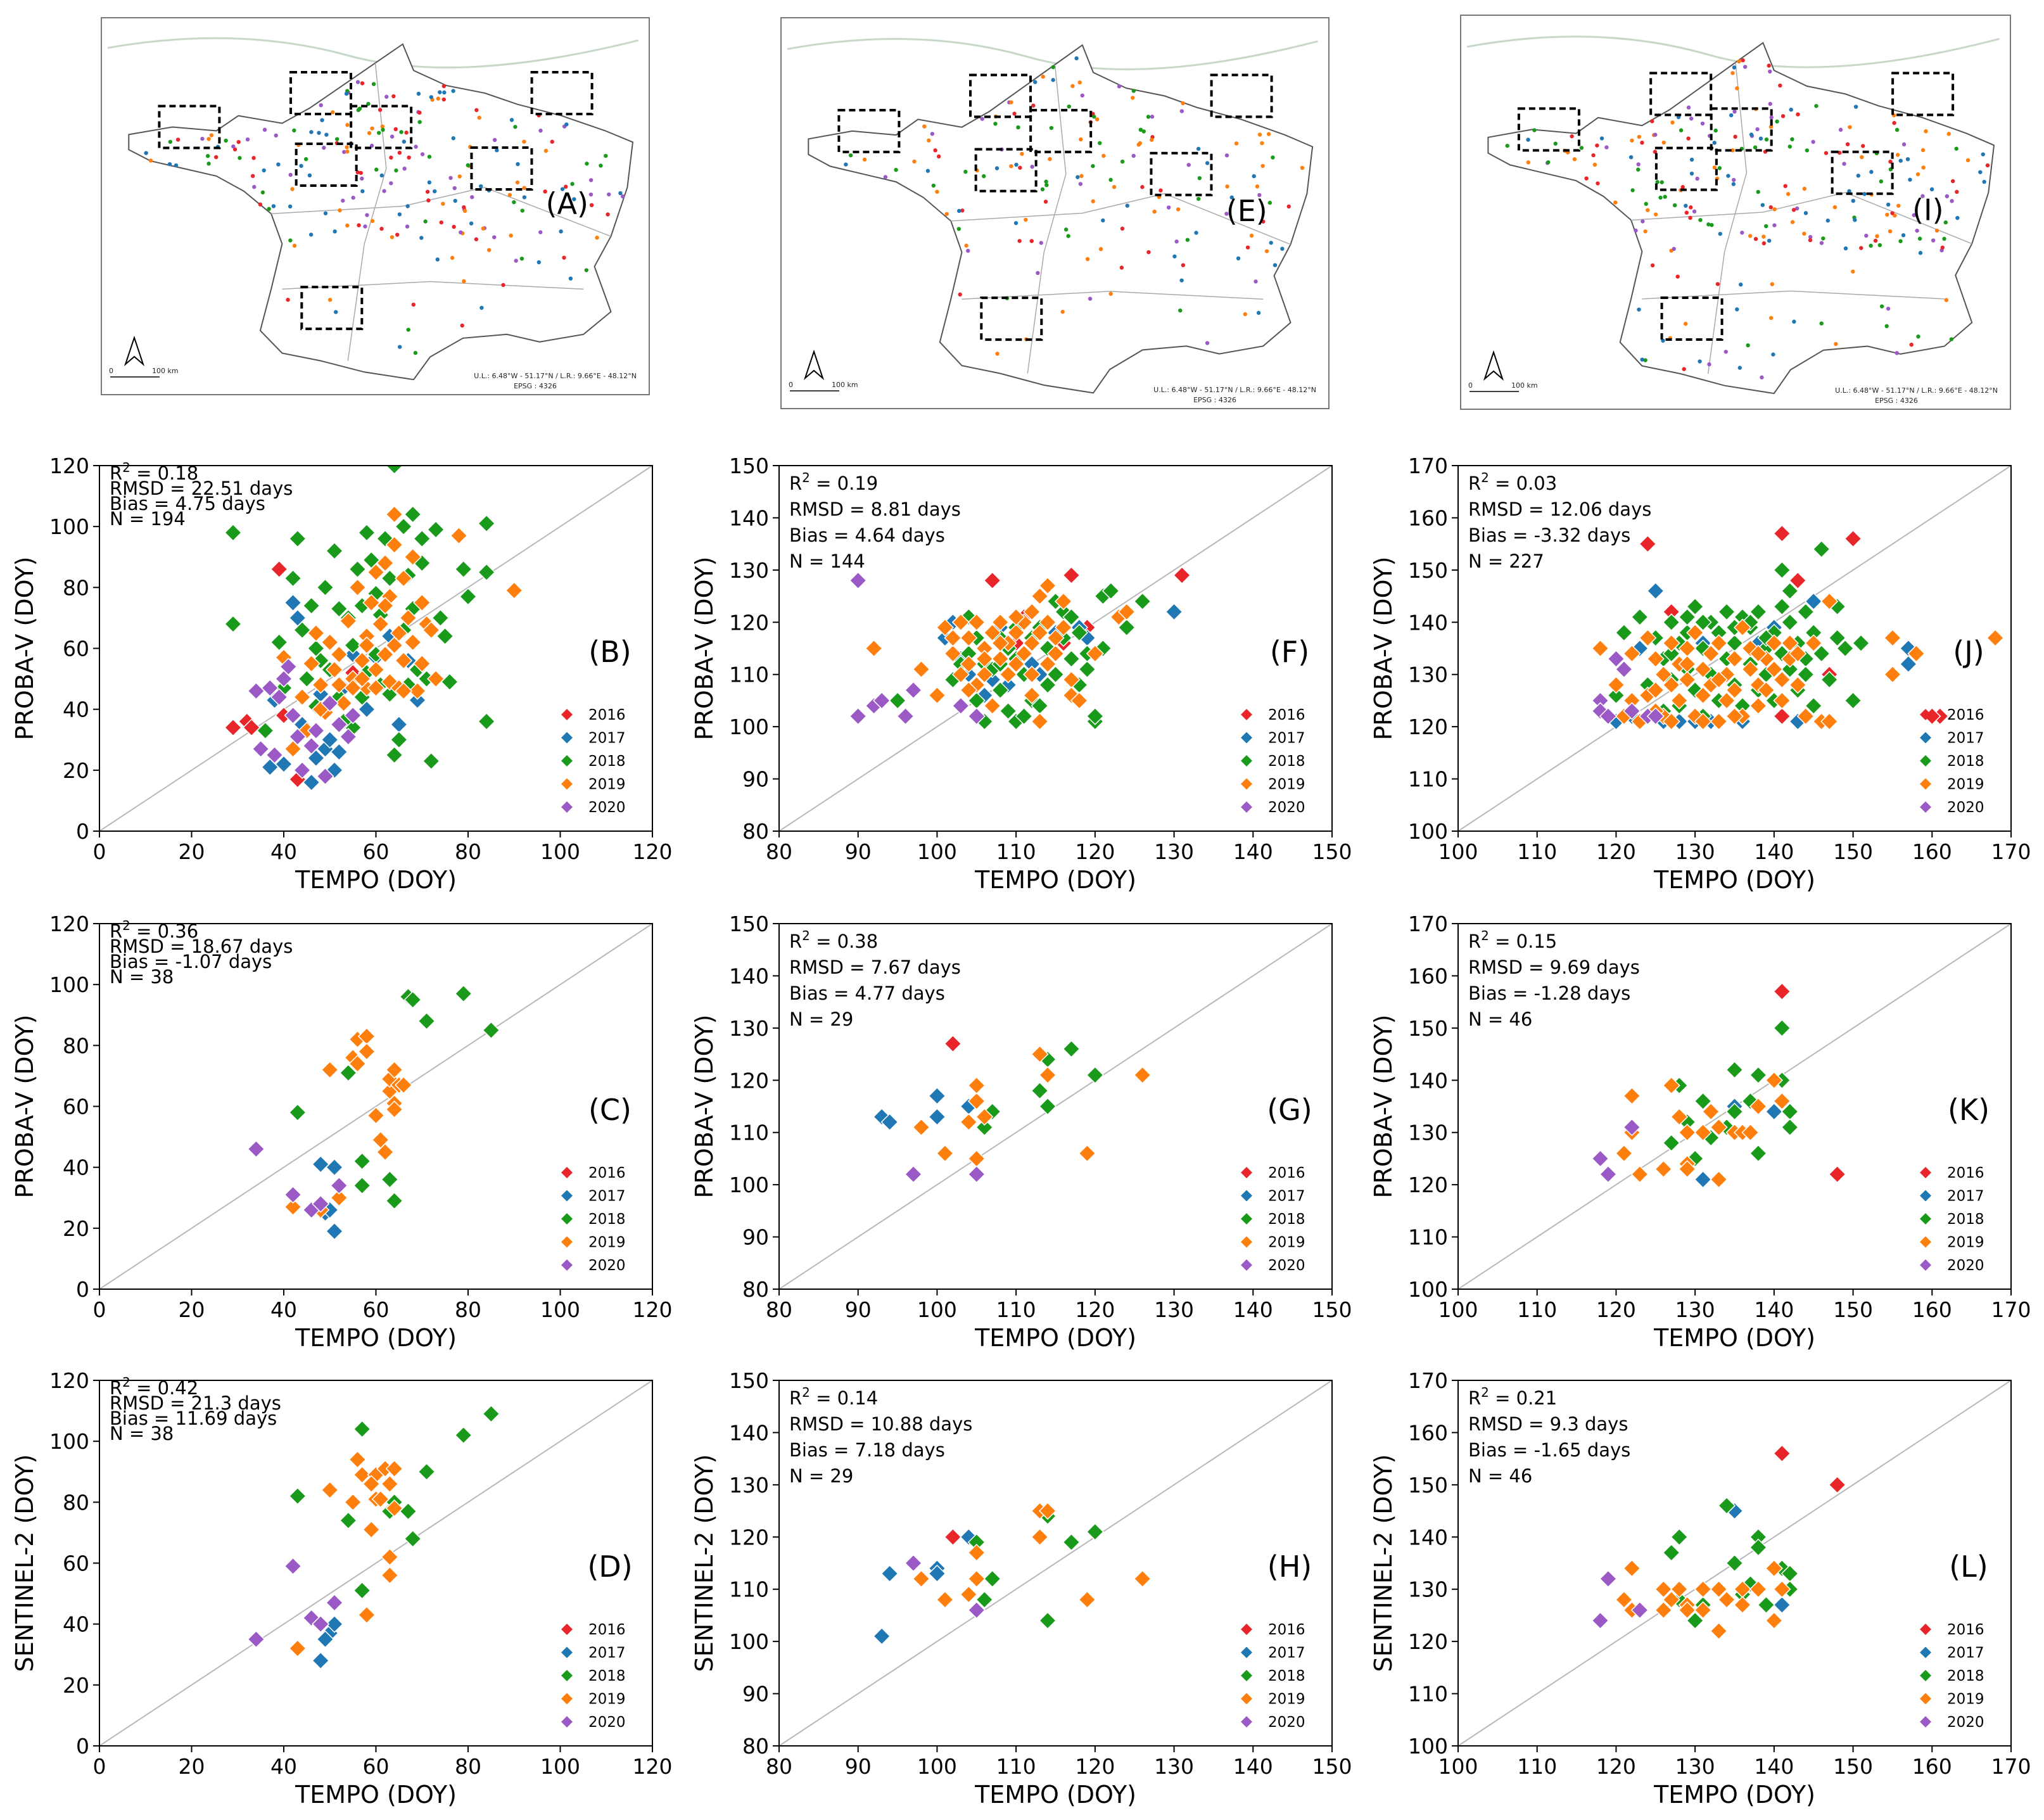  Describe the element at coordinates (1428, 675) in the screenshot. I see `y-tick-label: 130` at that location.